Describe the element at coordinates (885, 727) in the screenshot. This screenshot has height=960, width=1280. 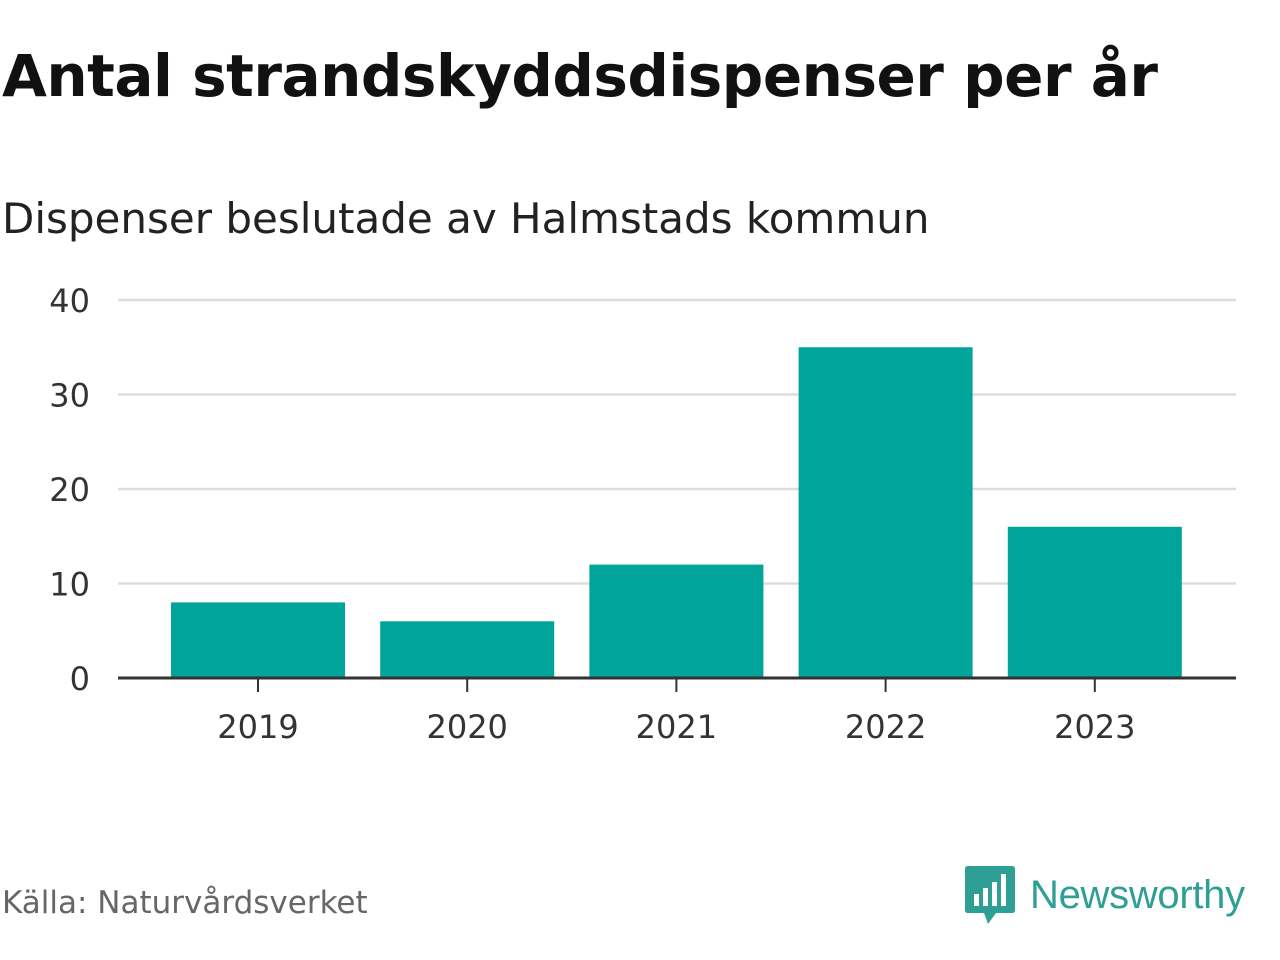
I see `x-tick-label: 2022` at that location.